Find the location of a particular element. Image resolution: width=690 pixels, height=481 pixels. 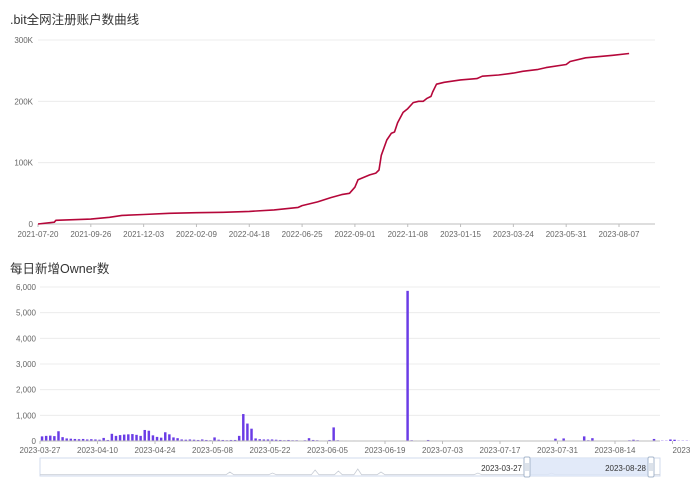

x-tick-label: 2023-07-31 is located at coordinates (557, 450).